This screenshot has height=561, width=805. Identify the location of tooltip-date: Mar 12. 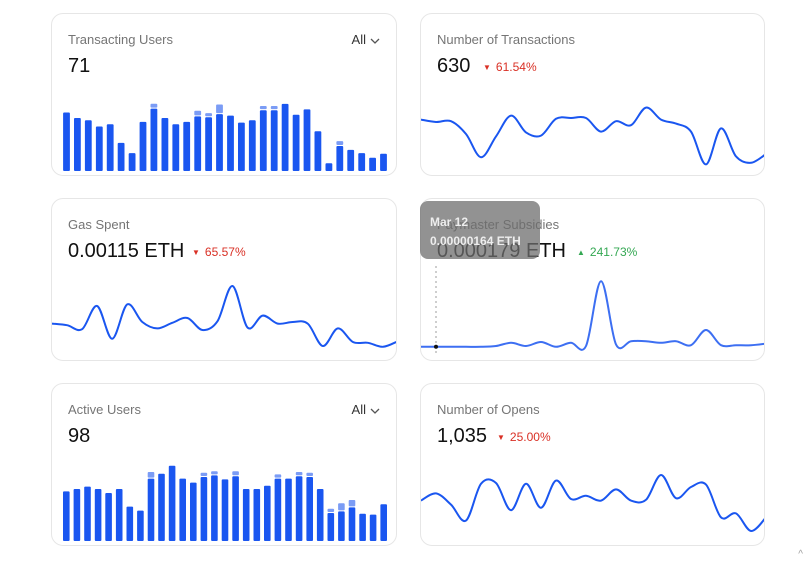
(449, 222).